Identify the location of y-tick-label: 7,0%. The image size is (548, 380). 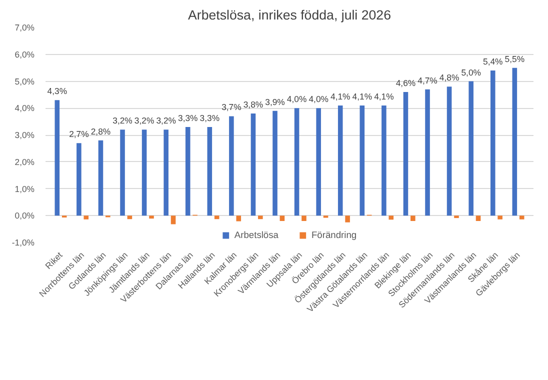
(24, 27).